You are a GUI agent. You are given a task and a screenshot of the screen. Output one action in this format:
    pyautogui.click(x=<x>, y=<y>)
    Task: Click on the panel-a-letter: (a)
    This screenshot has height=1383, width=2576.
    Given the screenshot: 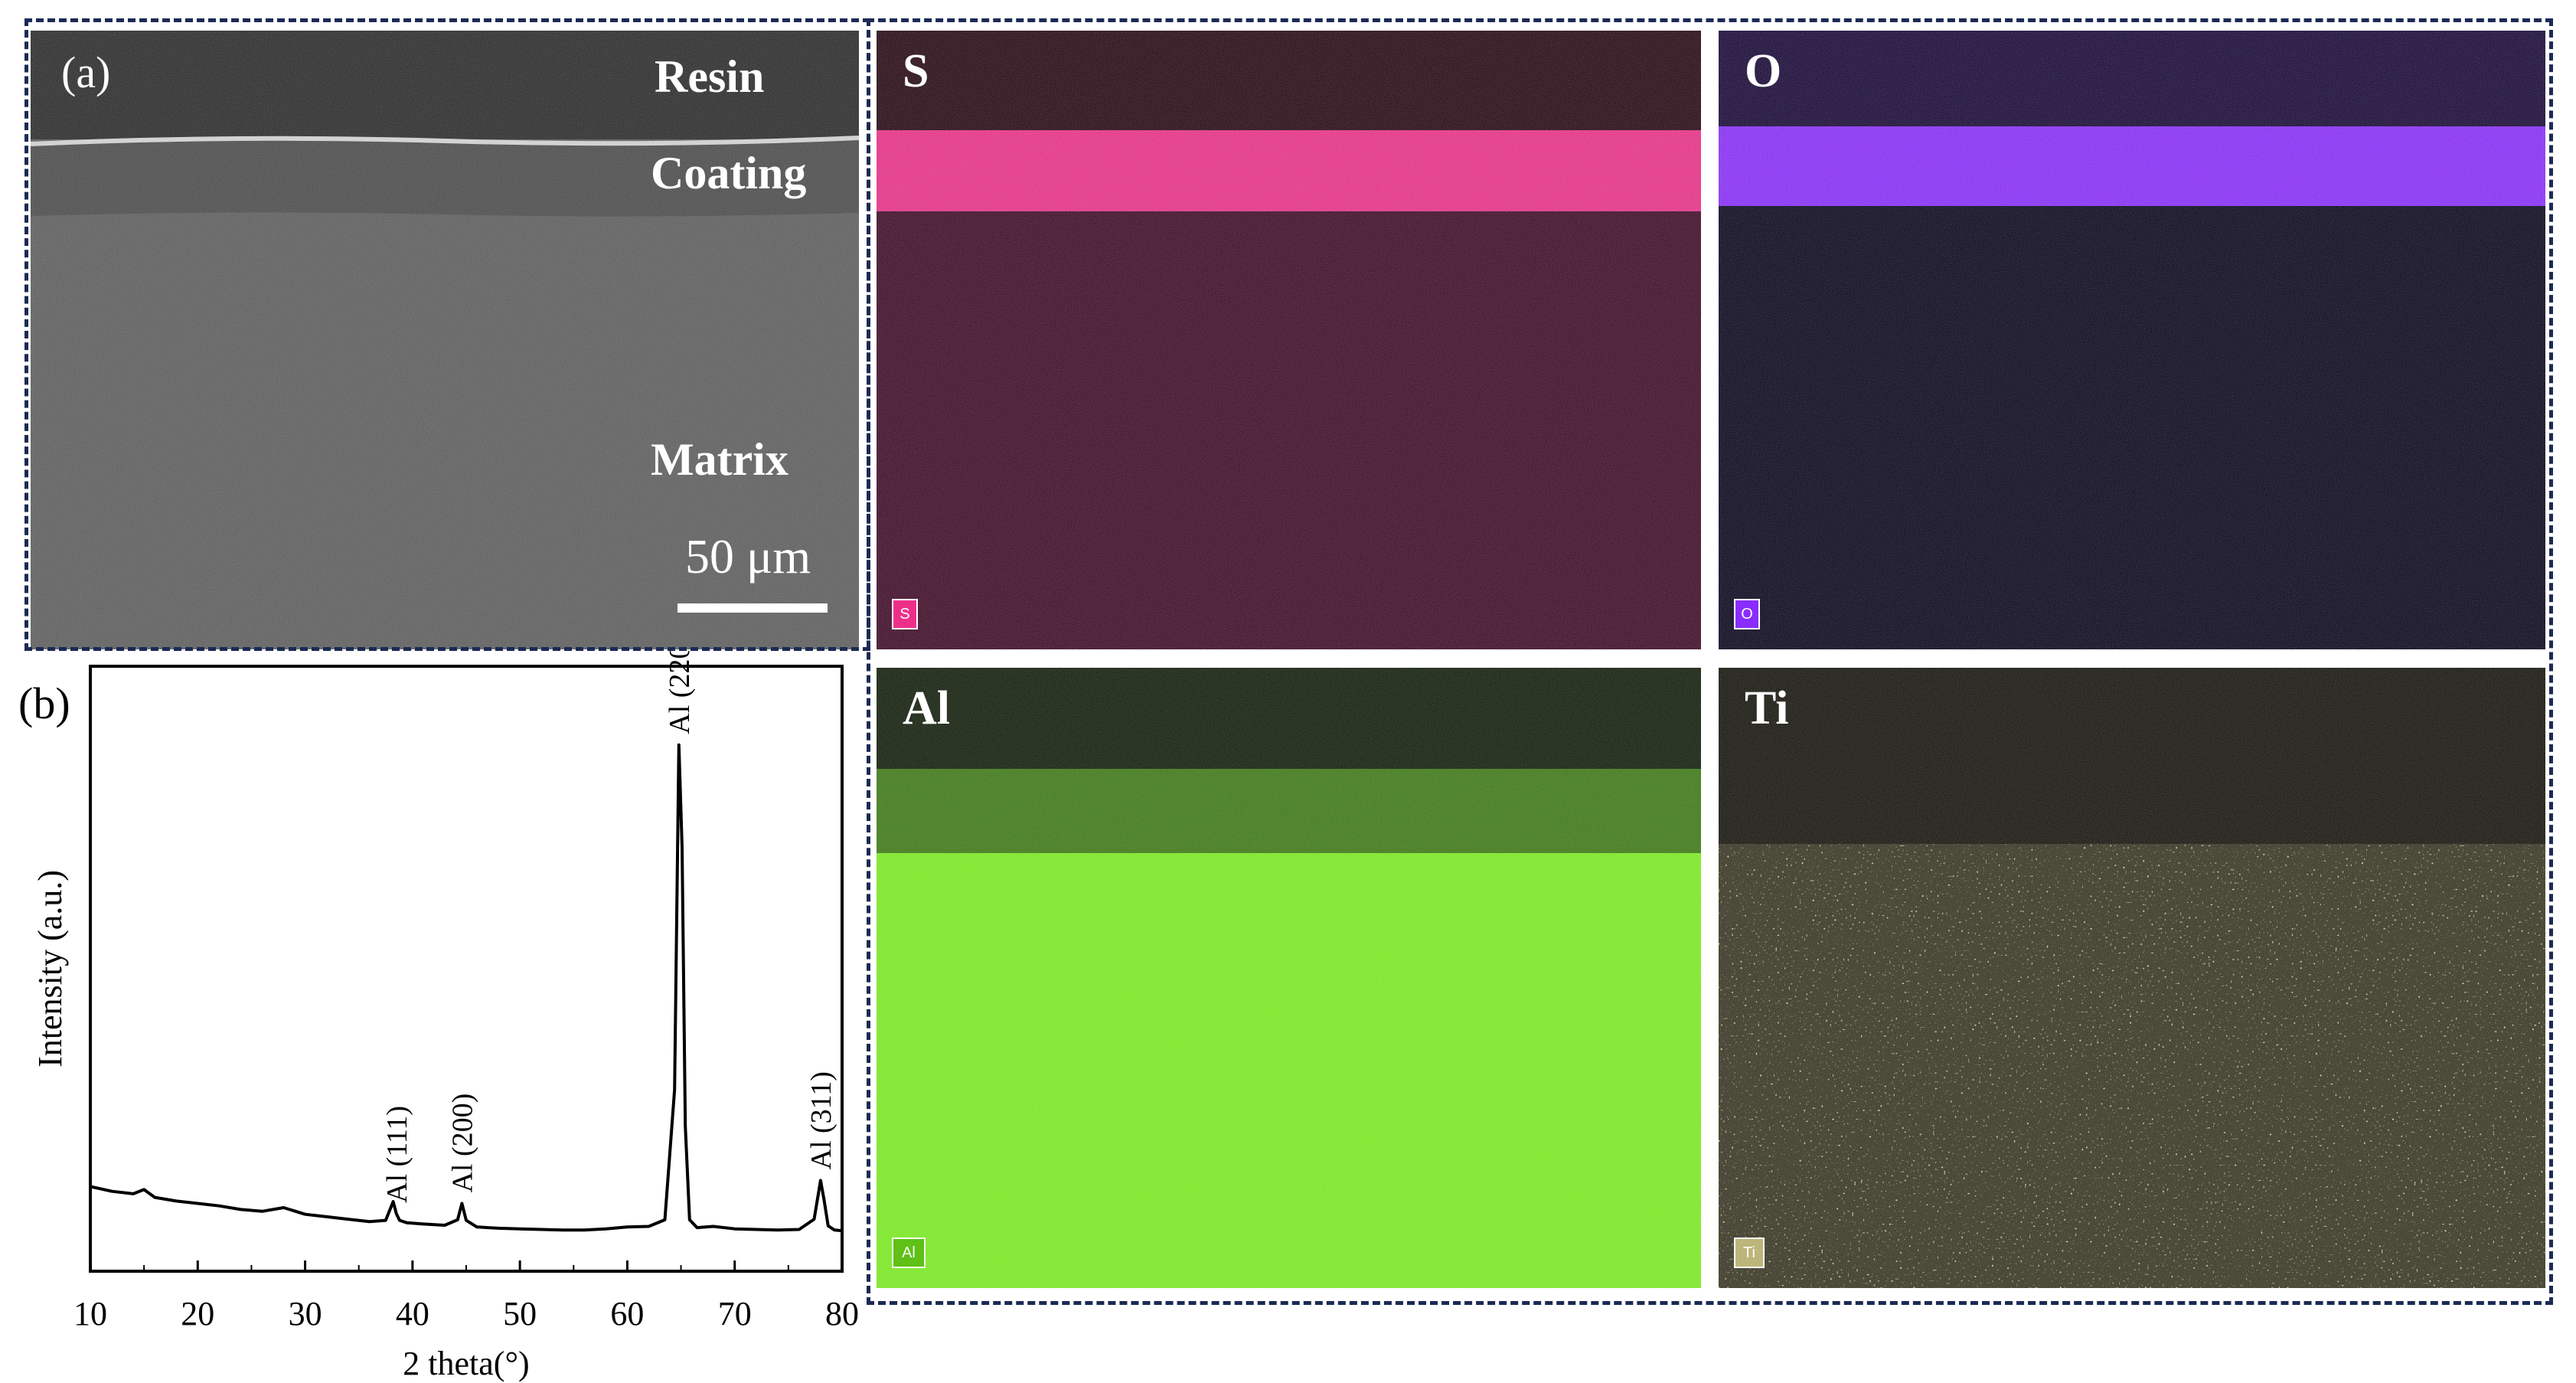 What is the action you would take?
    pyautogui.click(x=86, y=72)
    